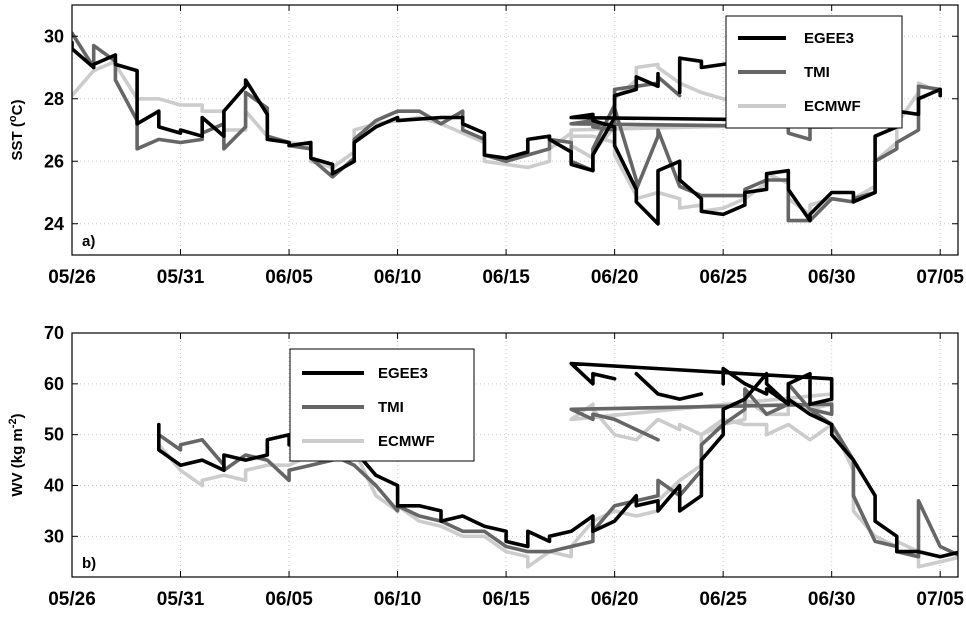 This screenshot has height=621, width=966. I want to click on y-tick-label: 70, so click(54, 333).